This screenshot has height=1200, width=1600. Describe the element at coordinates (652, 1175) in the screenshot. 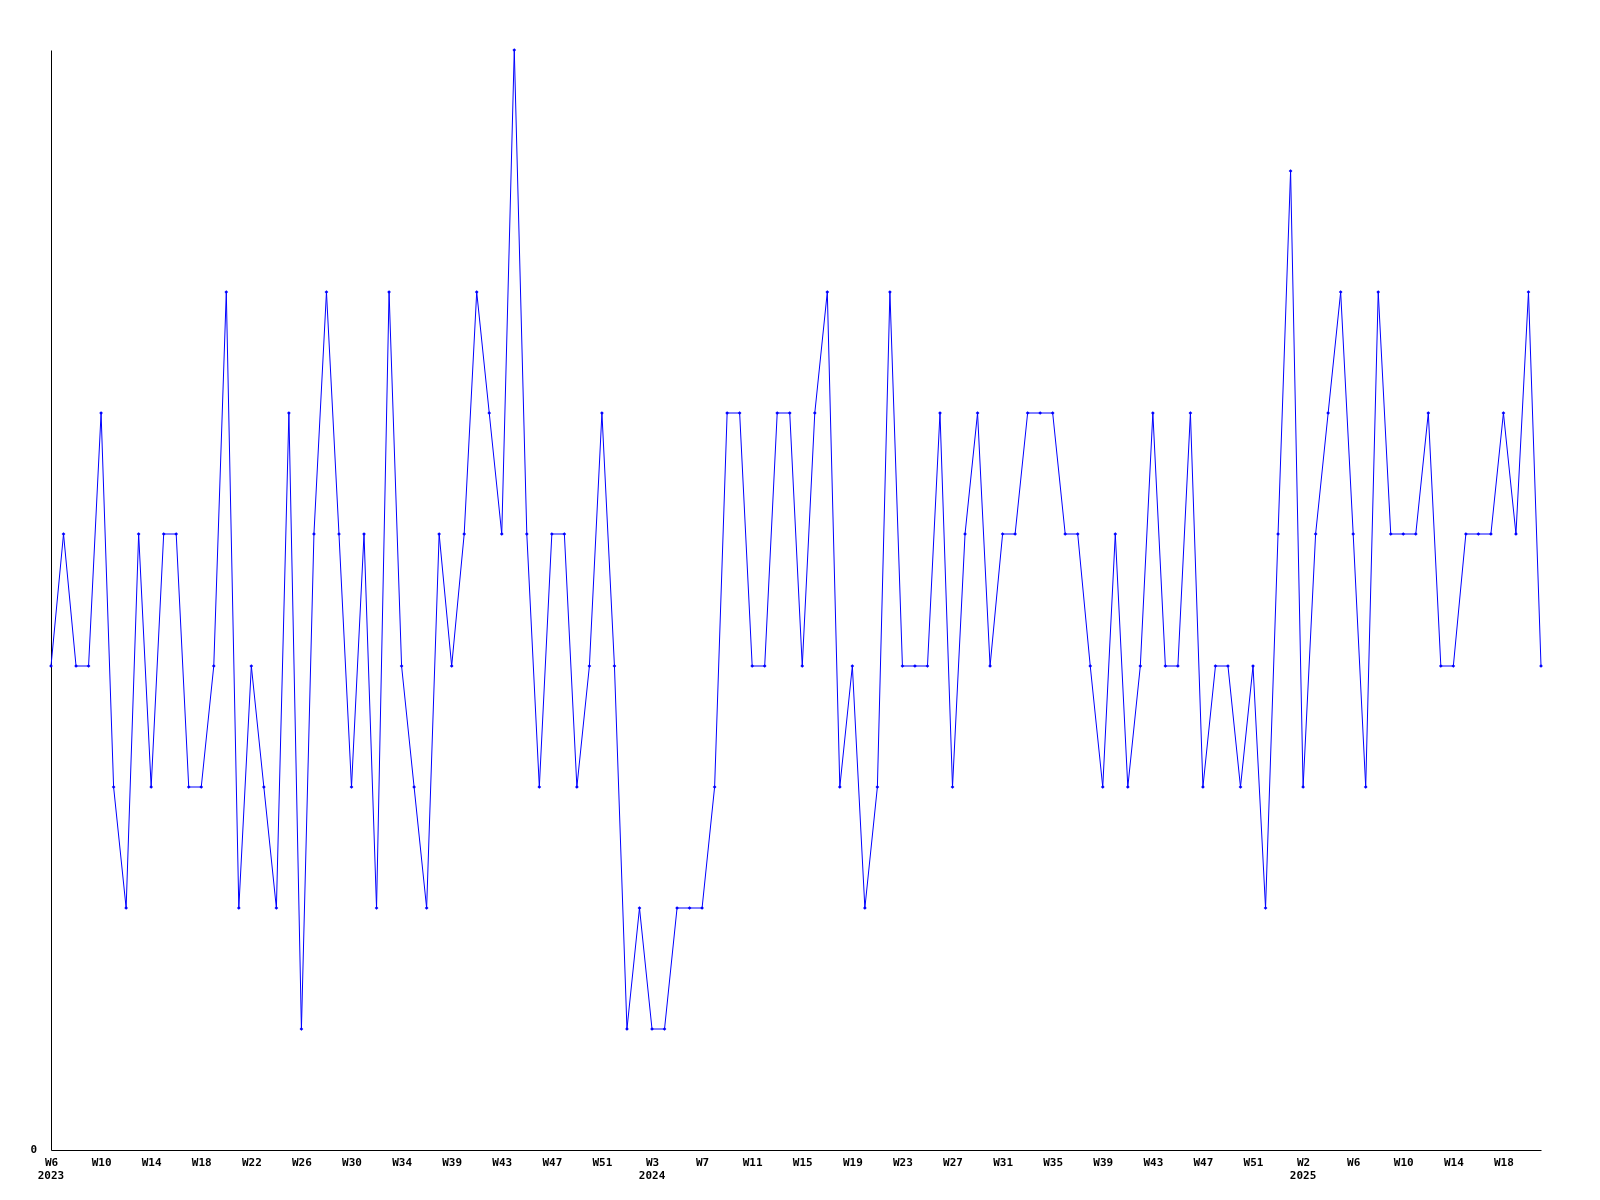

I see `text: 2024` at that location.